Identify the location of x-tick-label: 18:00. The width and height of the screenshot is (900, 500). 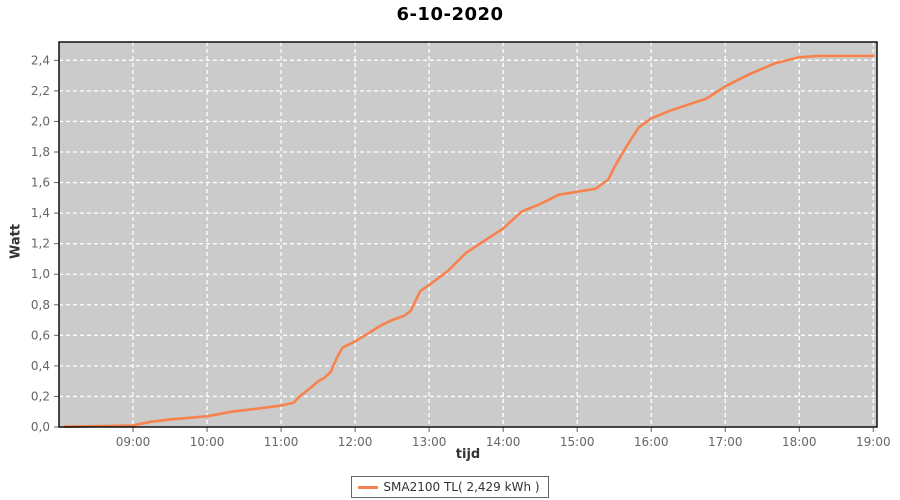
(799, 442).